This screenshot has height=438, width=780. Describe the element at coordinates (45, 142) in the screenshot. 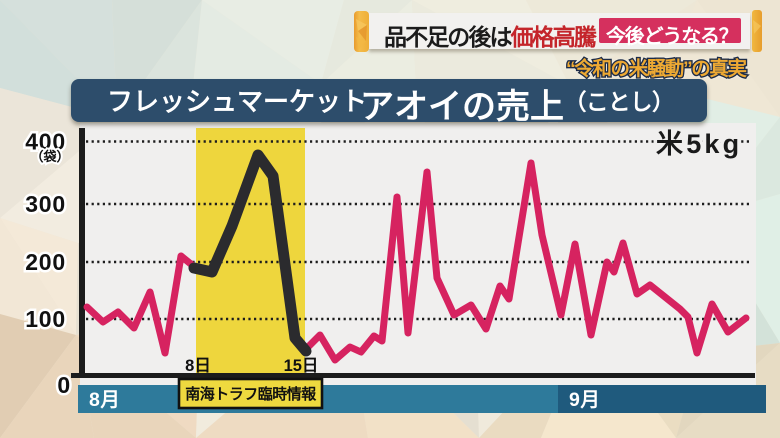

I see `svg-text: 400` at that location.